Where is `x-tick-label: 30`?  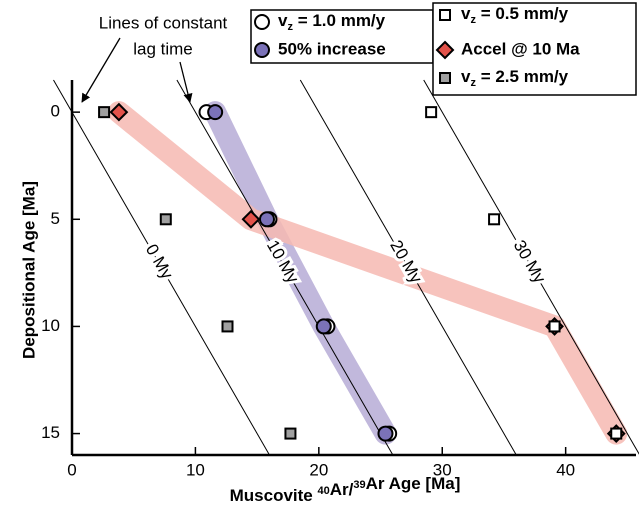 x-tick-label: 30 is located at coordinates (442, 469).